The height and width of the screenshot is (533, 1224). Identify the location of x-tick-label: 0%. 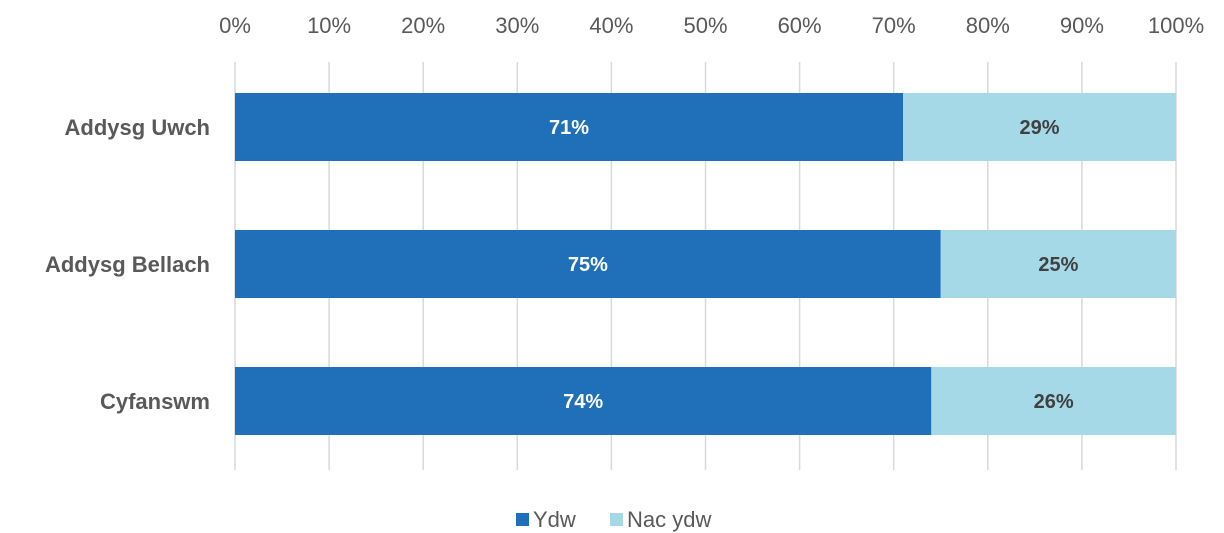
(235, 25).